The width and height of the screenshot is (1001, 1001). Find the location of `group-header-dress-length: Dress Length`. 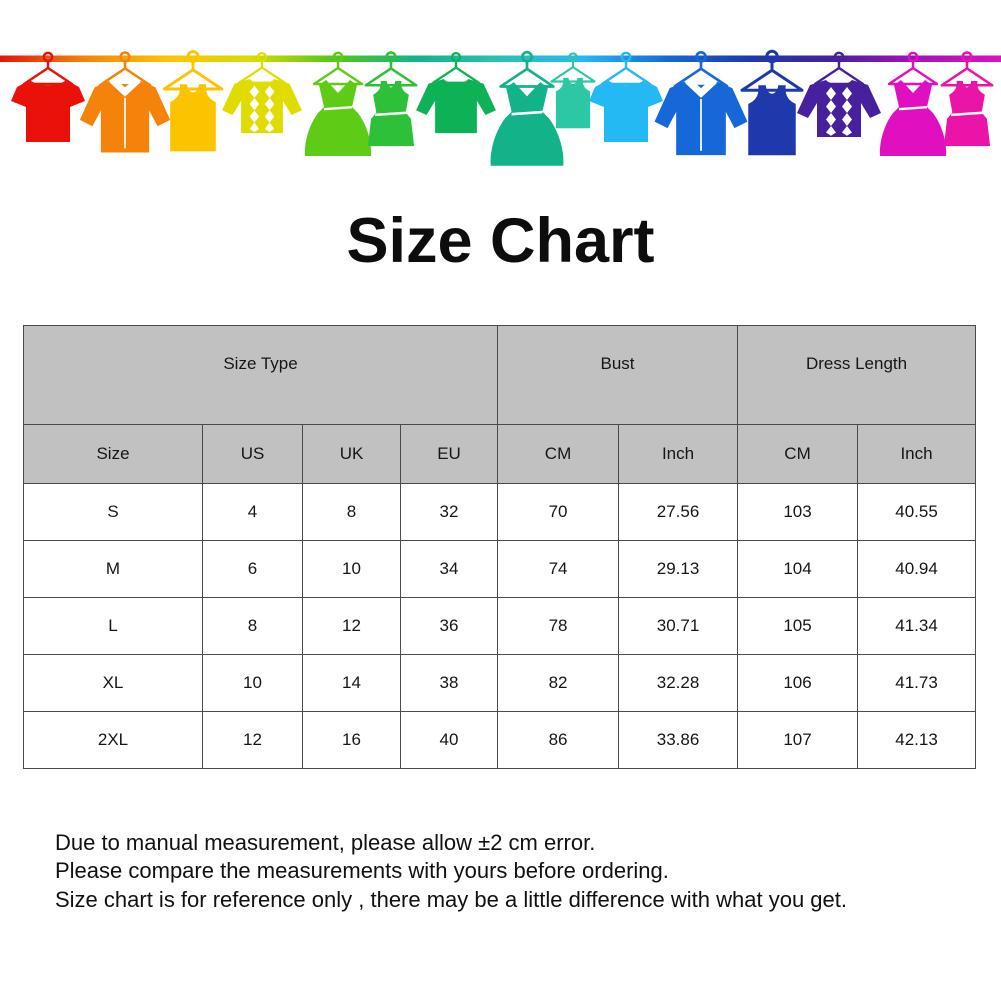

group-header-dress-length: Dress Length is located at coordinates (857, 374).